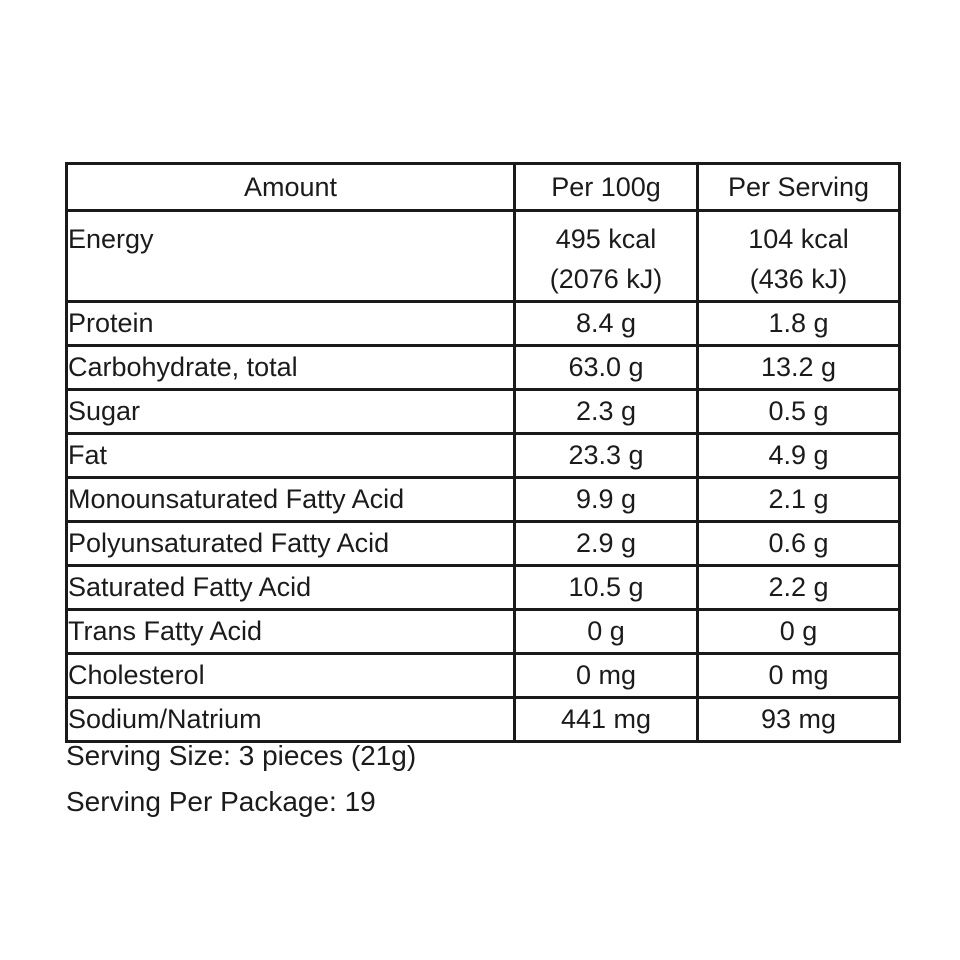 The height and width of the screenshot is (960, 960). I want to click on column-header-amount: Amount, so click(290, 187).